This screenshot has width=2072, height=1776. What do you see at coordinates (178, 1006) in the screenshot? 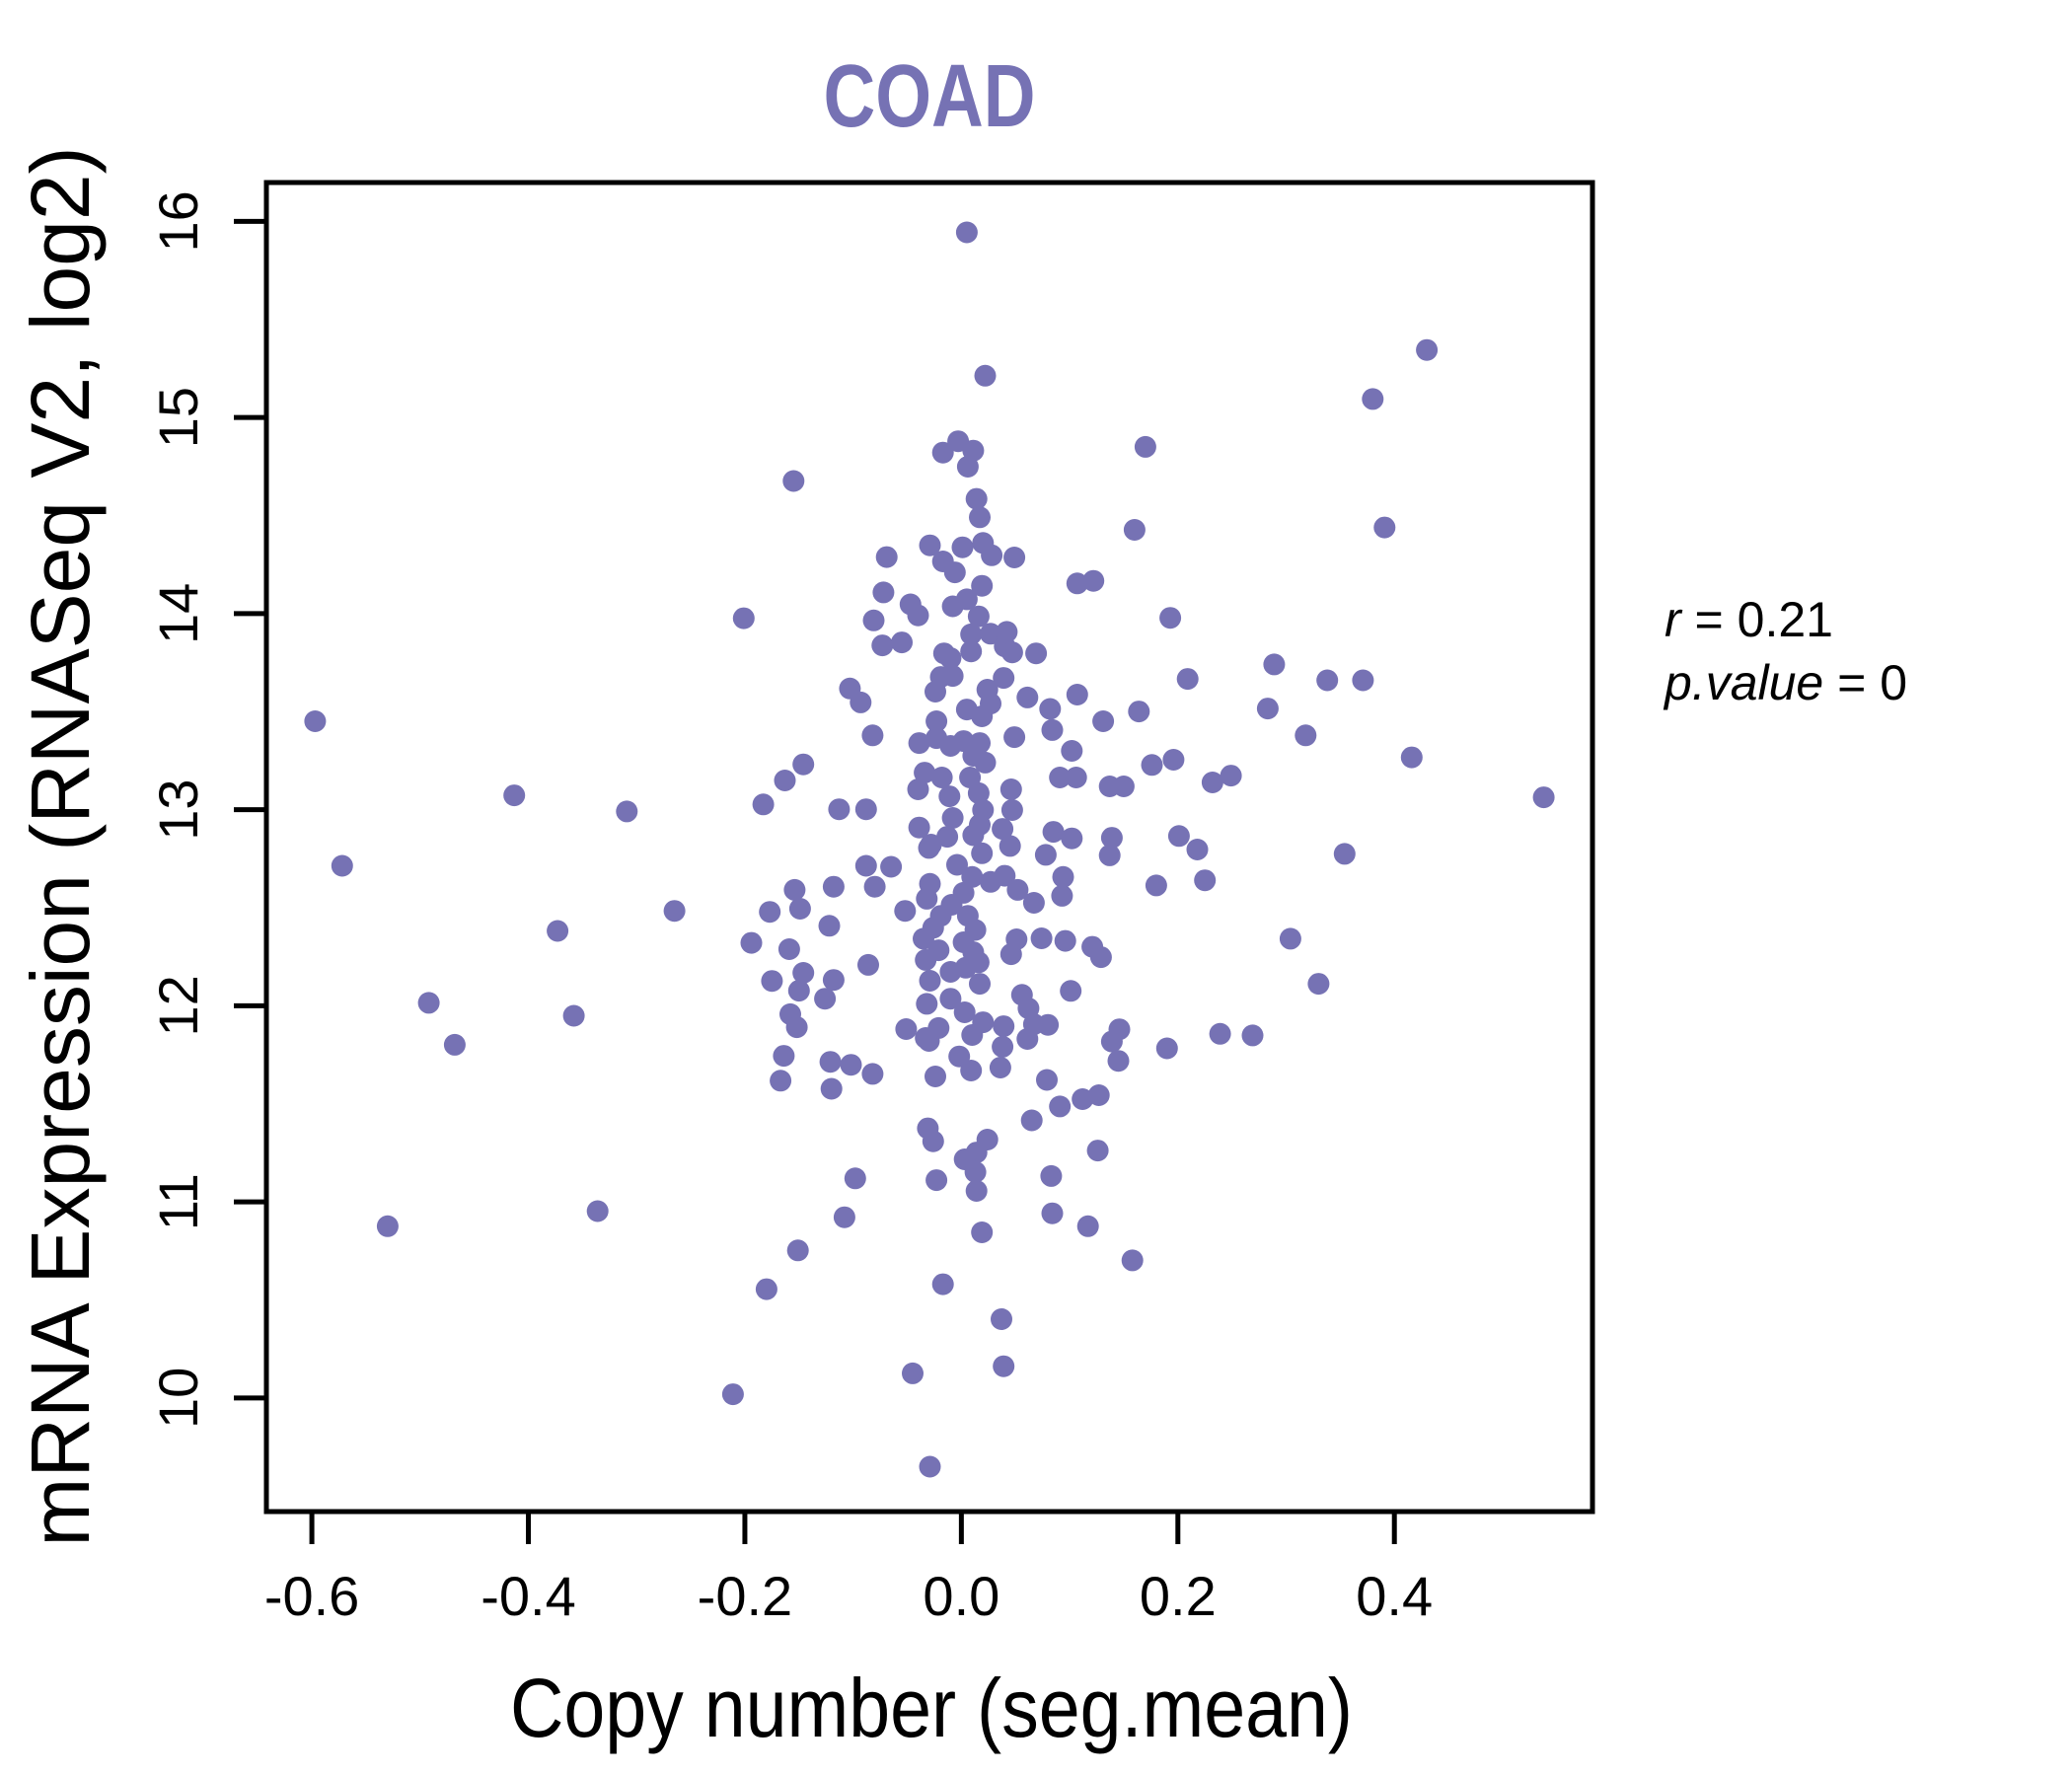
I see `y-tick-label: 12` at bounding box center [178, 1006].